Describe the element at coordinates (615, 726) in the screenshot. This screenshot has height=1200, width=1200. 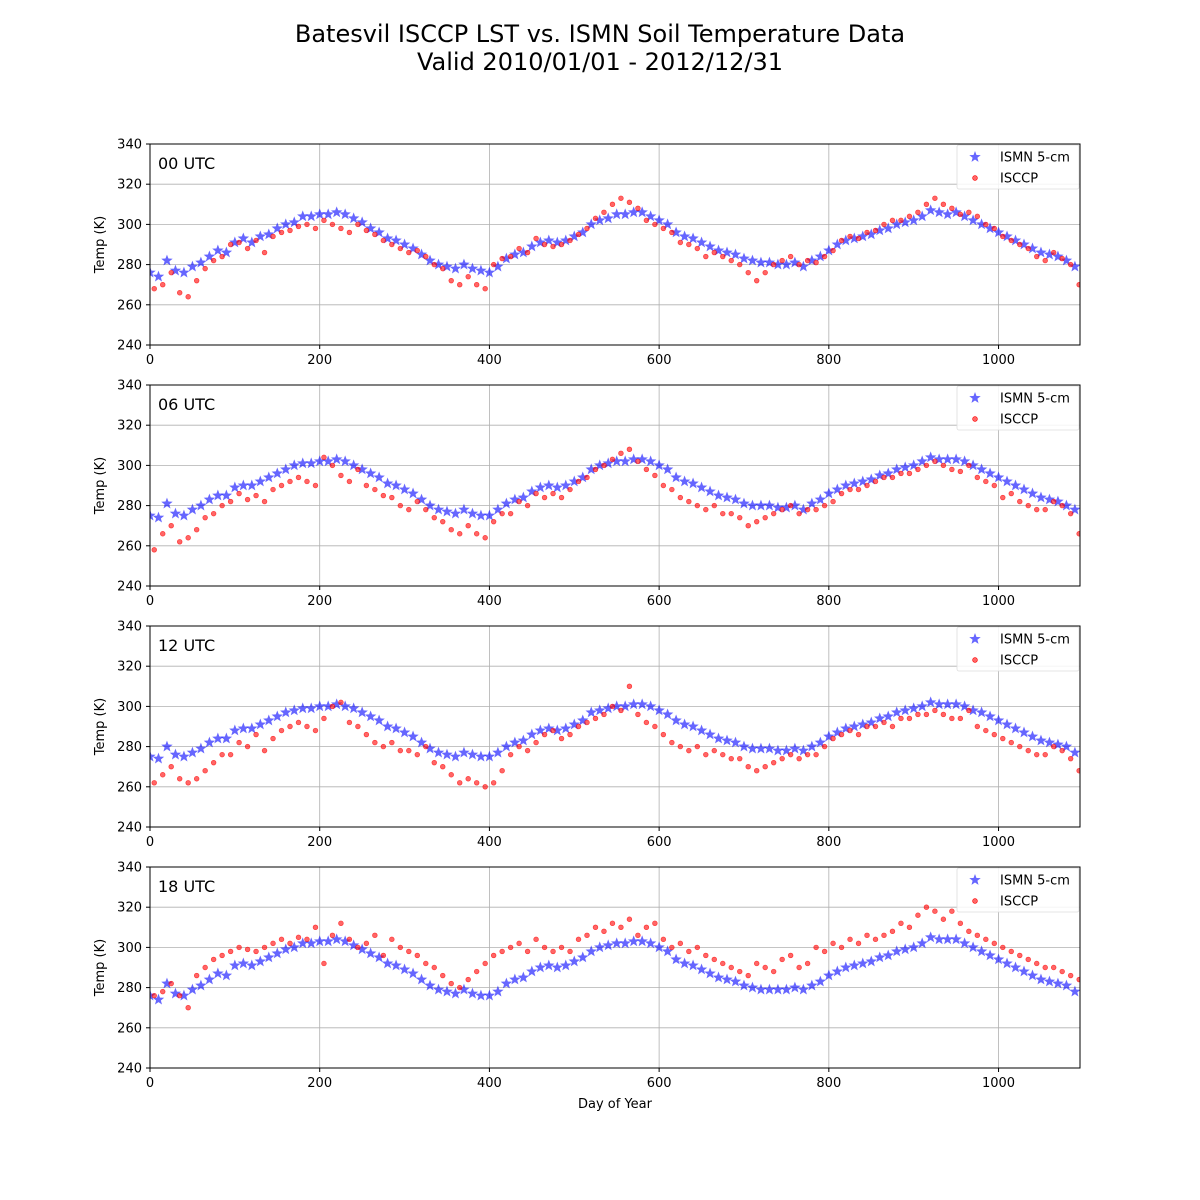
I see `axes-frame` at that location.